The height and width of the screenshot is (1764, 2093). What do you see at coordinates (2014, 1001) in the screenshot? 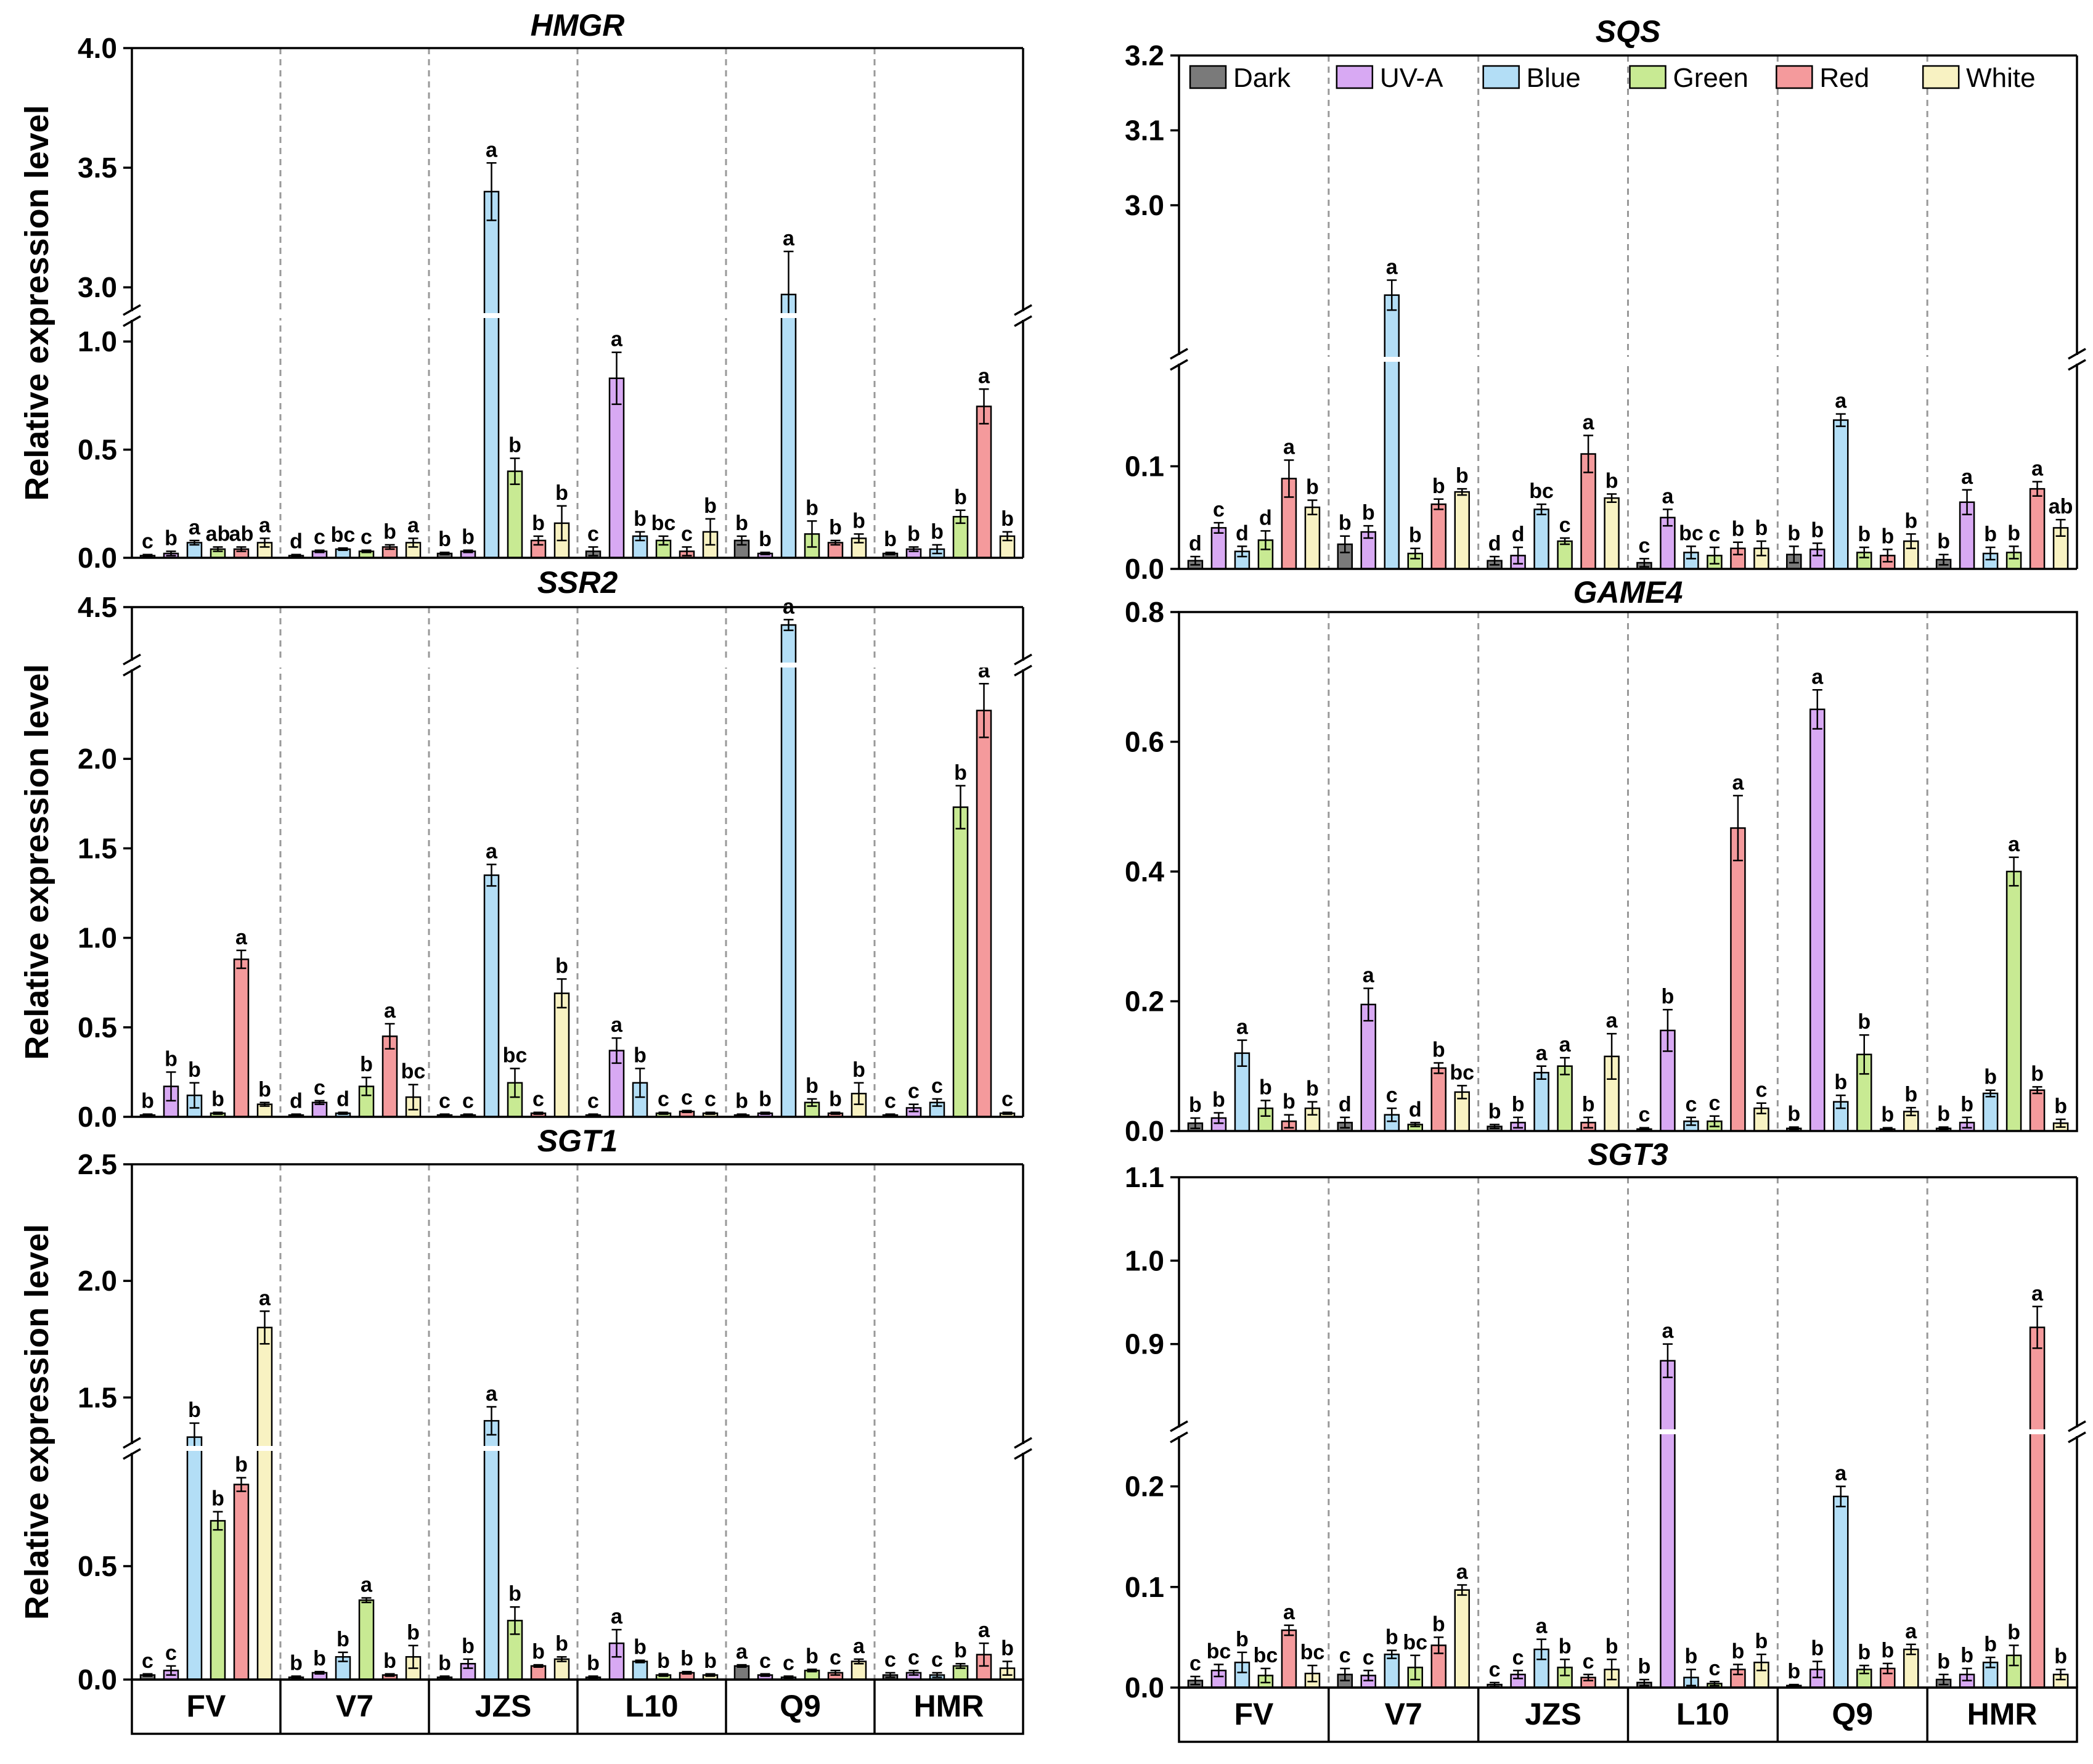
I see `bar-green-hmr` at bounding box center [2014, 1001].